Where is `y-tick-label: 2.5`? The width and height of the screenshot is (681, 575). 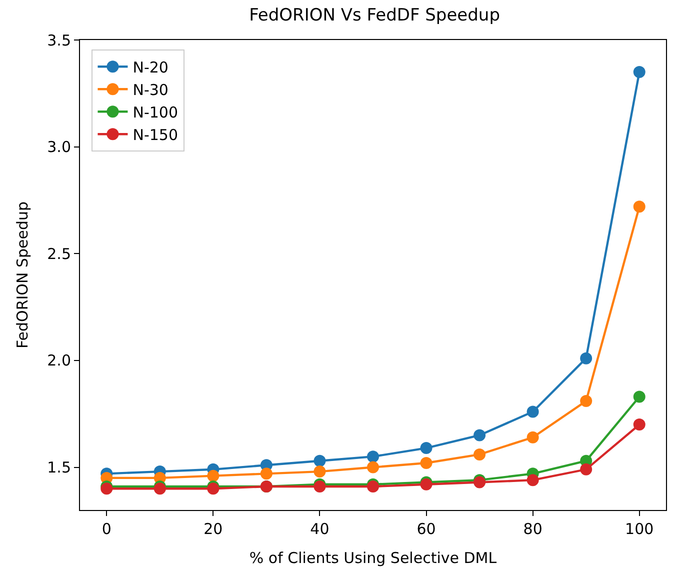
y-tick-label: 2.5 is located at coordinates (59, 253).